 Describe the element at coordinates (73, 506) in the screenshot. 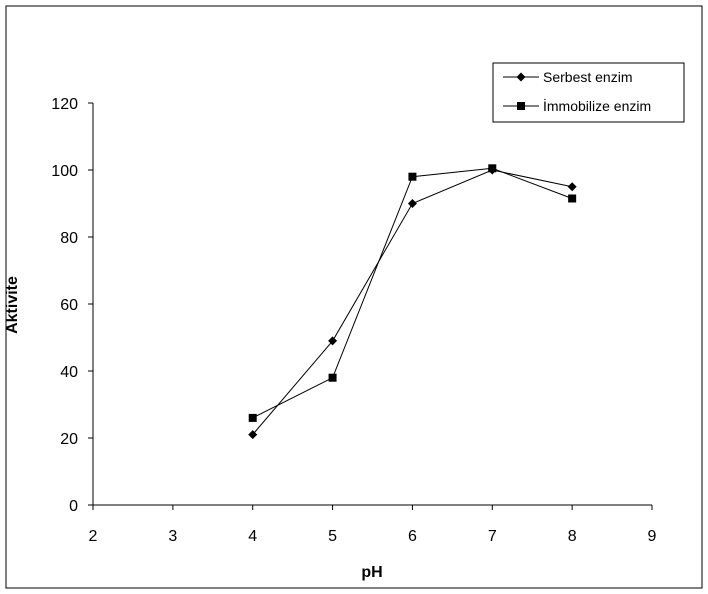

I see `y-tick-label: 0` at that location.